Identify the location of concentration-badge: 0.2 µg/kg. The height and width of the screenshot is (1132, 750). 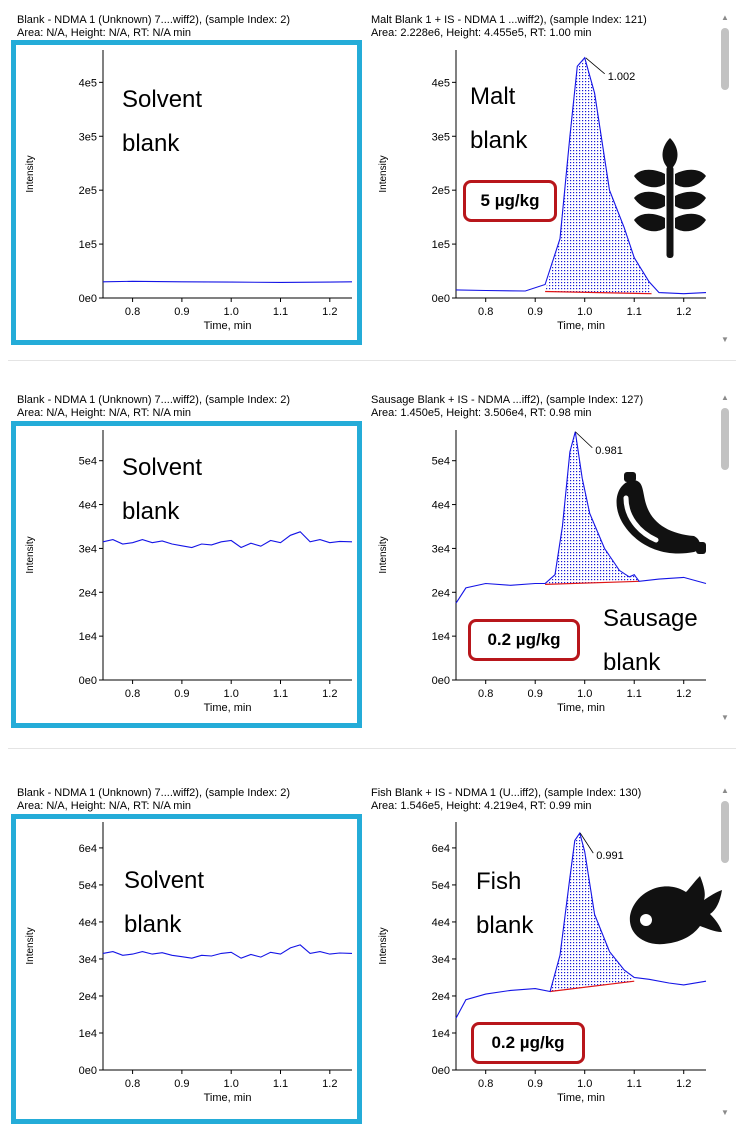
(528, 1043).